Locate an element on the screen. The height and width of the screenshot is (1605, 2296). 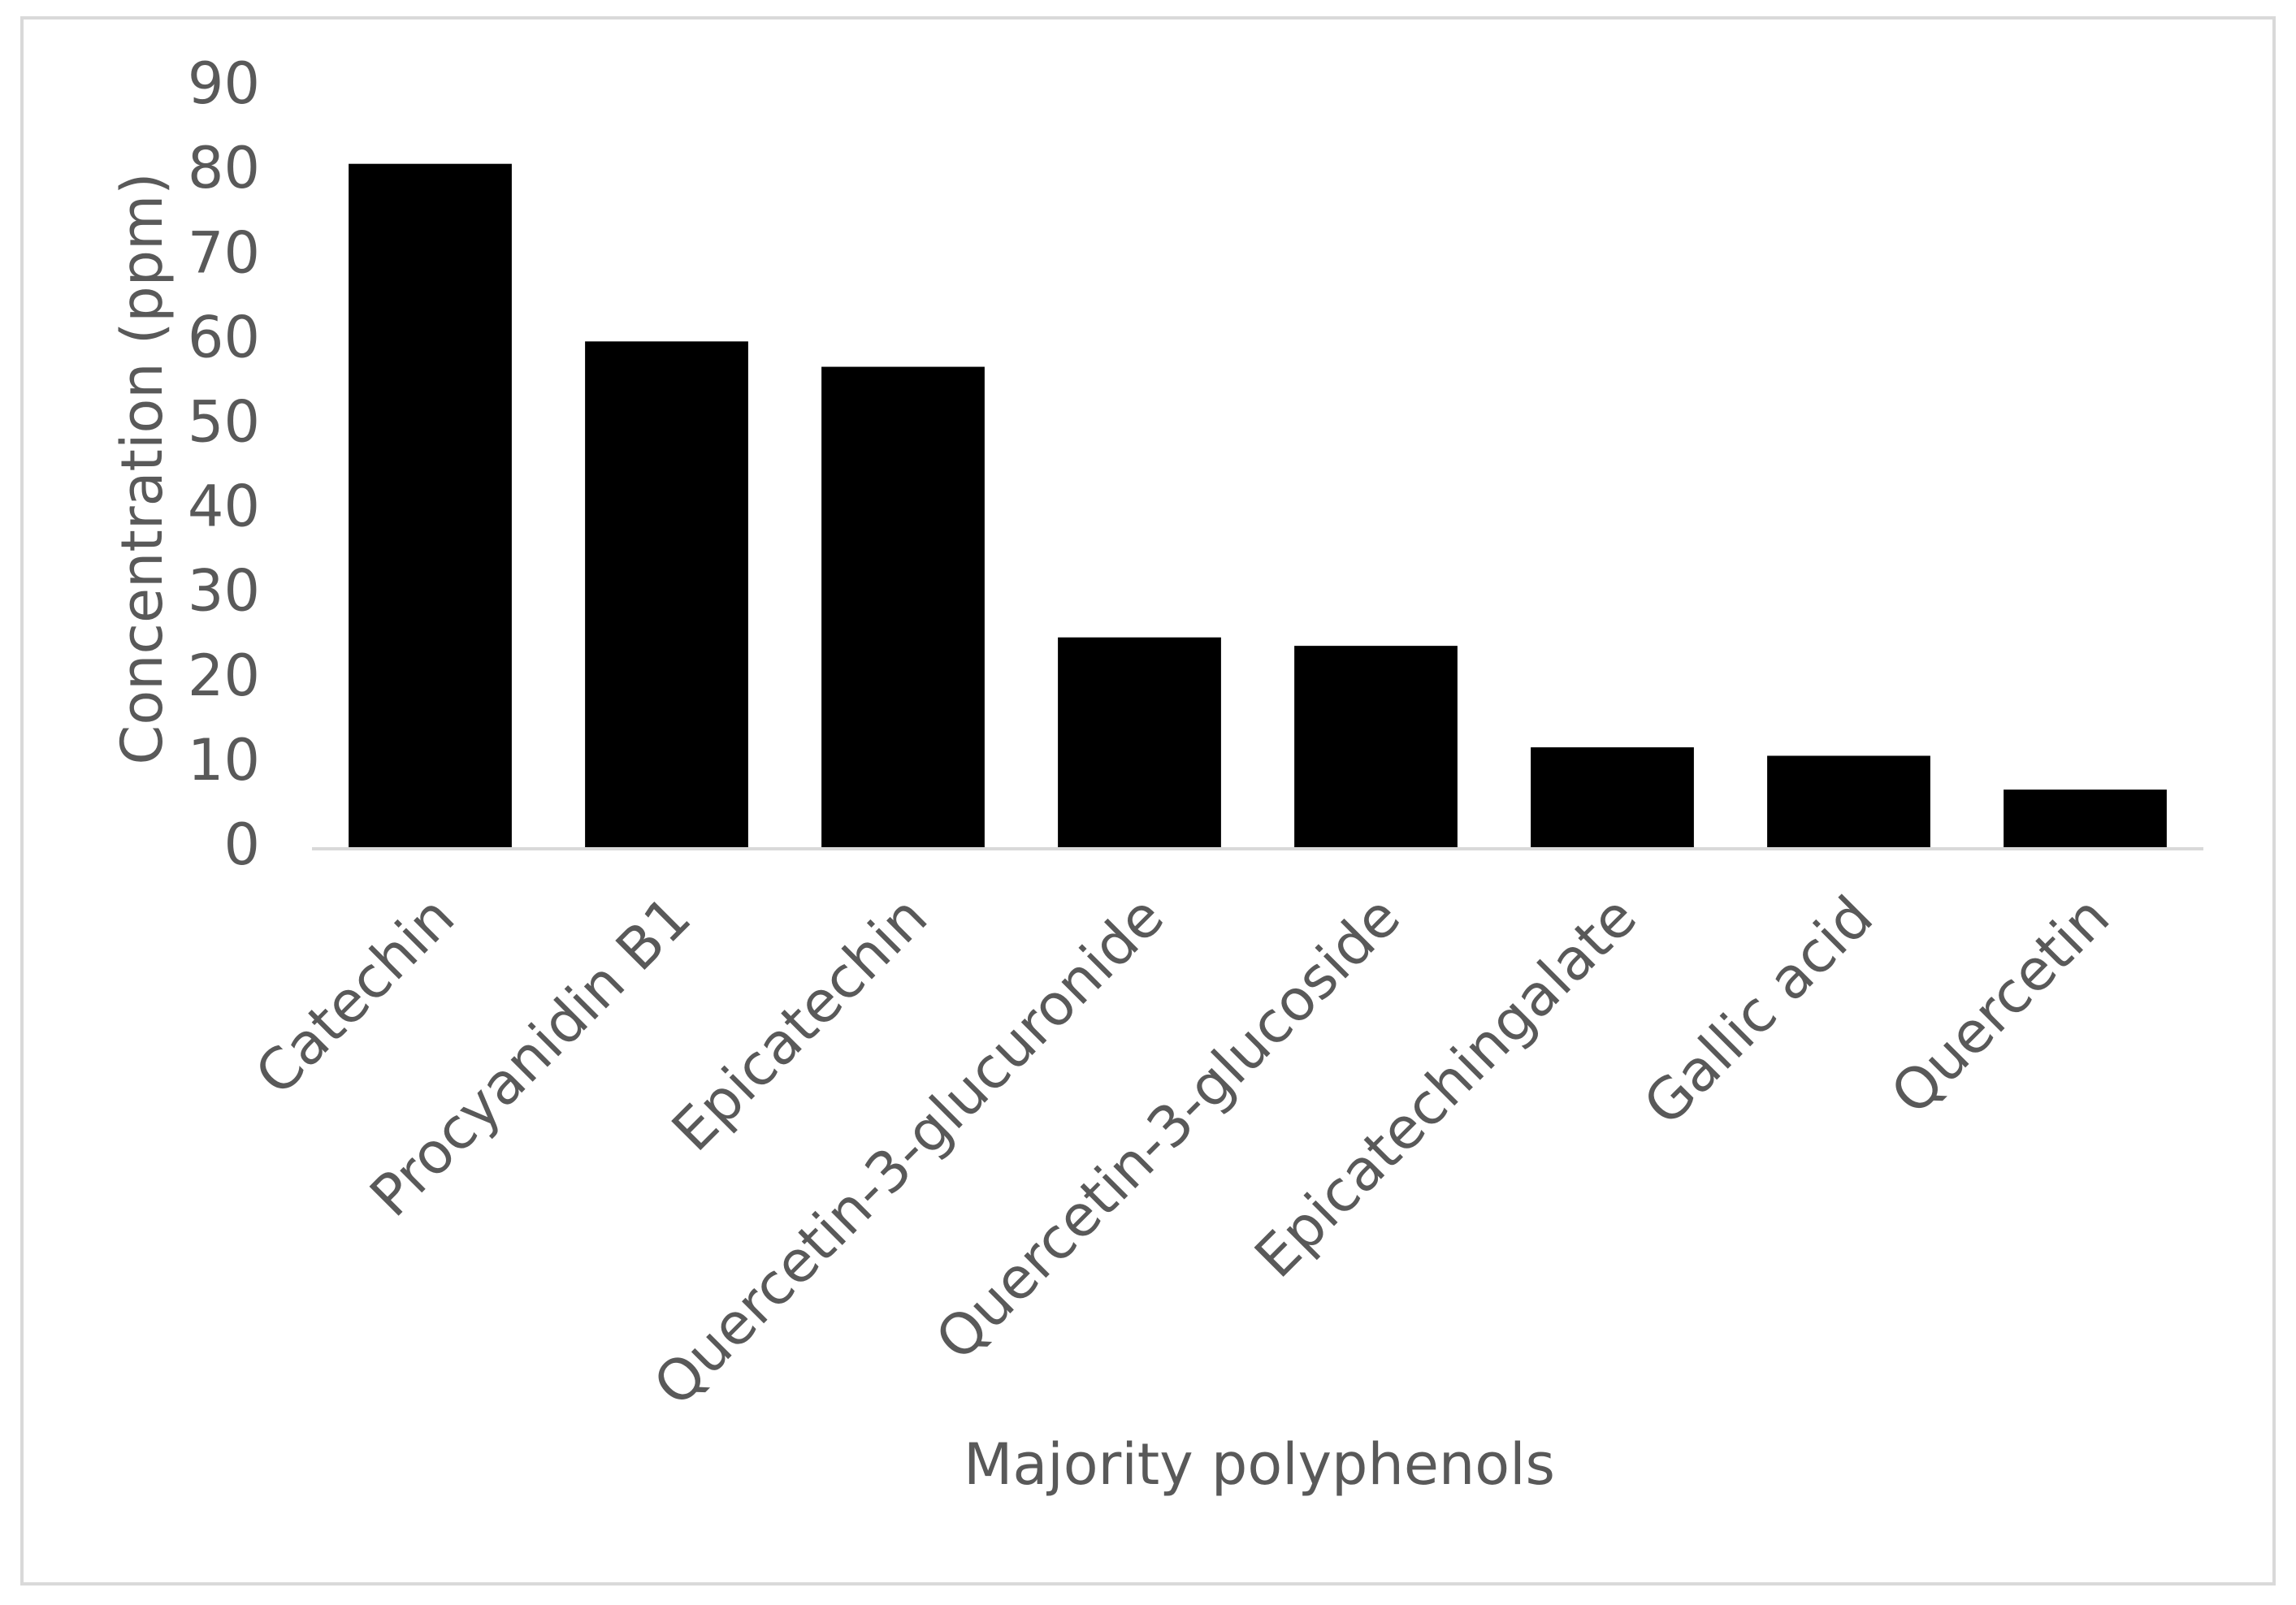
y-axis-title: Concentration (ppm) is located at coordinates (142, 468).